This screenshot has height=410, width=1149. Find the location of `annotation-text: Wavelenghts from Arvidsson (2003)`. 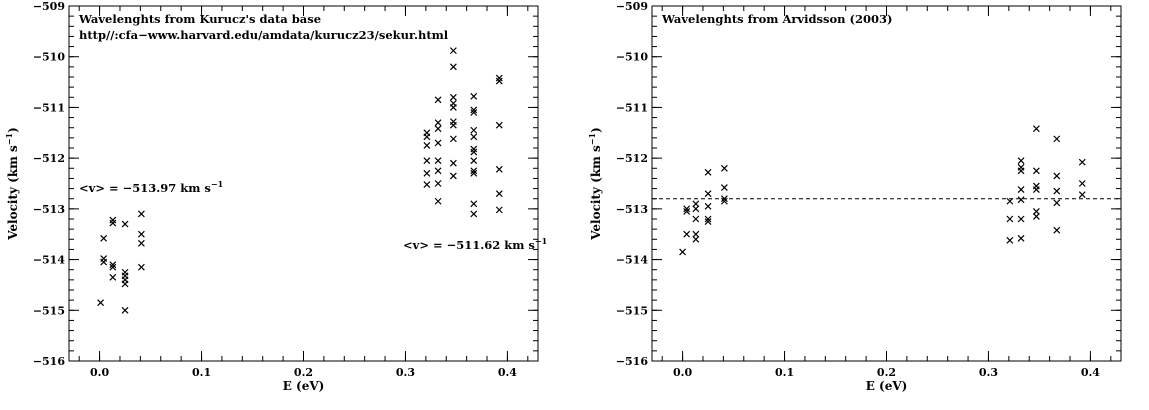

annotation-text: Wavelenghts from Arvidsson (2003) is located at coordinates (776, 19).